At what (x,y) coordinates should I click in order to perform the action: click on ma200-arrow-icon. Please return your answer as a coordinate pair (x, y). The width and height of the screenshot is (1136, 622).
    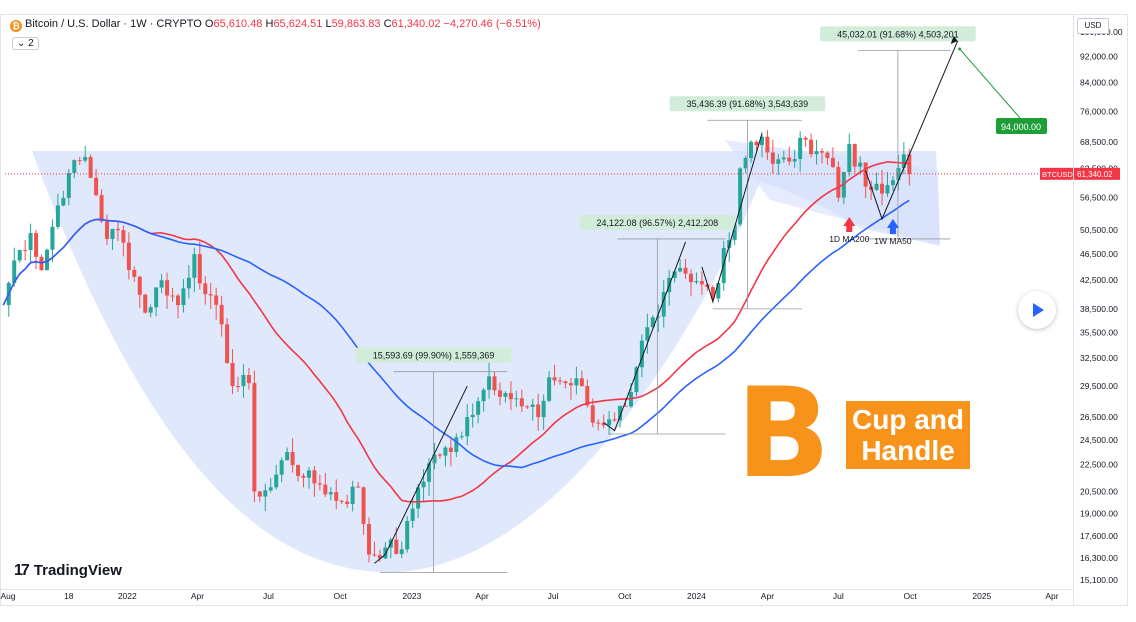
    Looking at the image, I should click on (849, 224).